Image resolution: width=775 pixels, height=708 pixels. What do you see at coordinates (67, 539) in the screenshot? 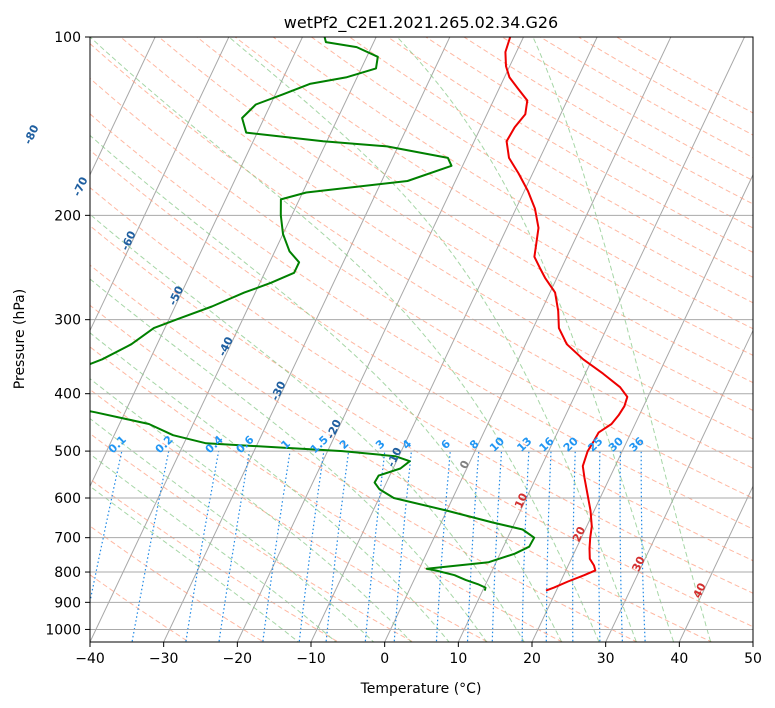
I see `y-tick-label: 700` at bounding box center [67, 539].